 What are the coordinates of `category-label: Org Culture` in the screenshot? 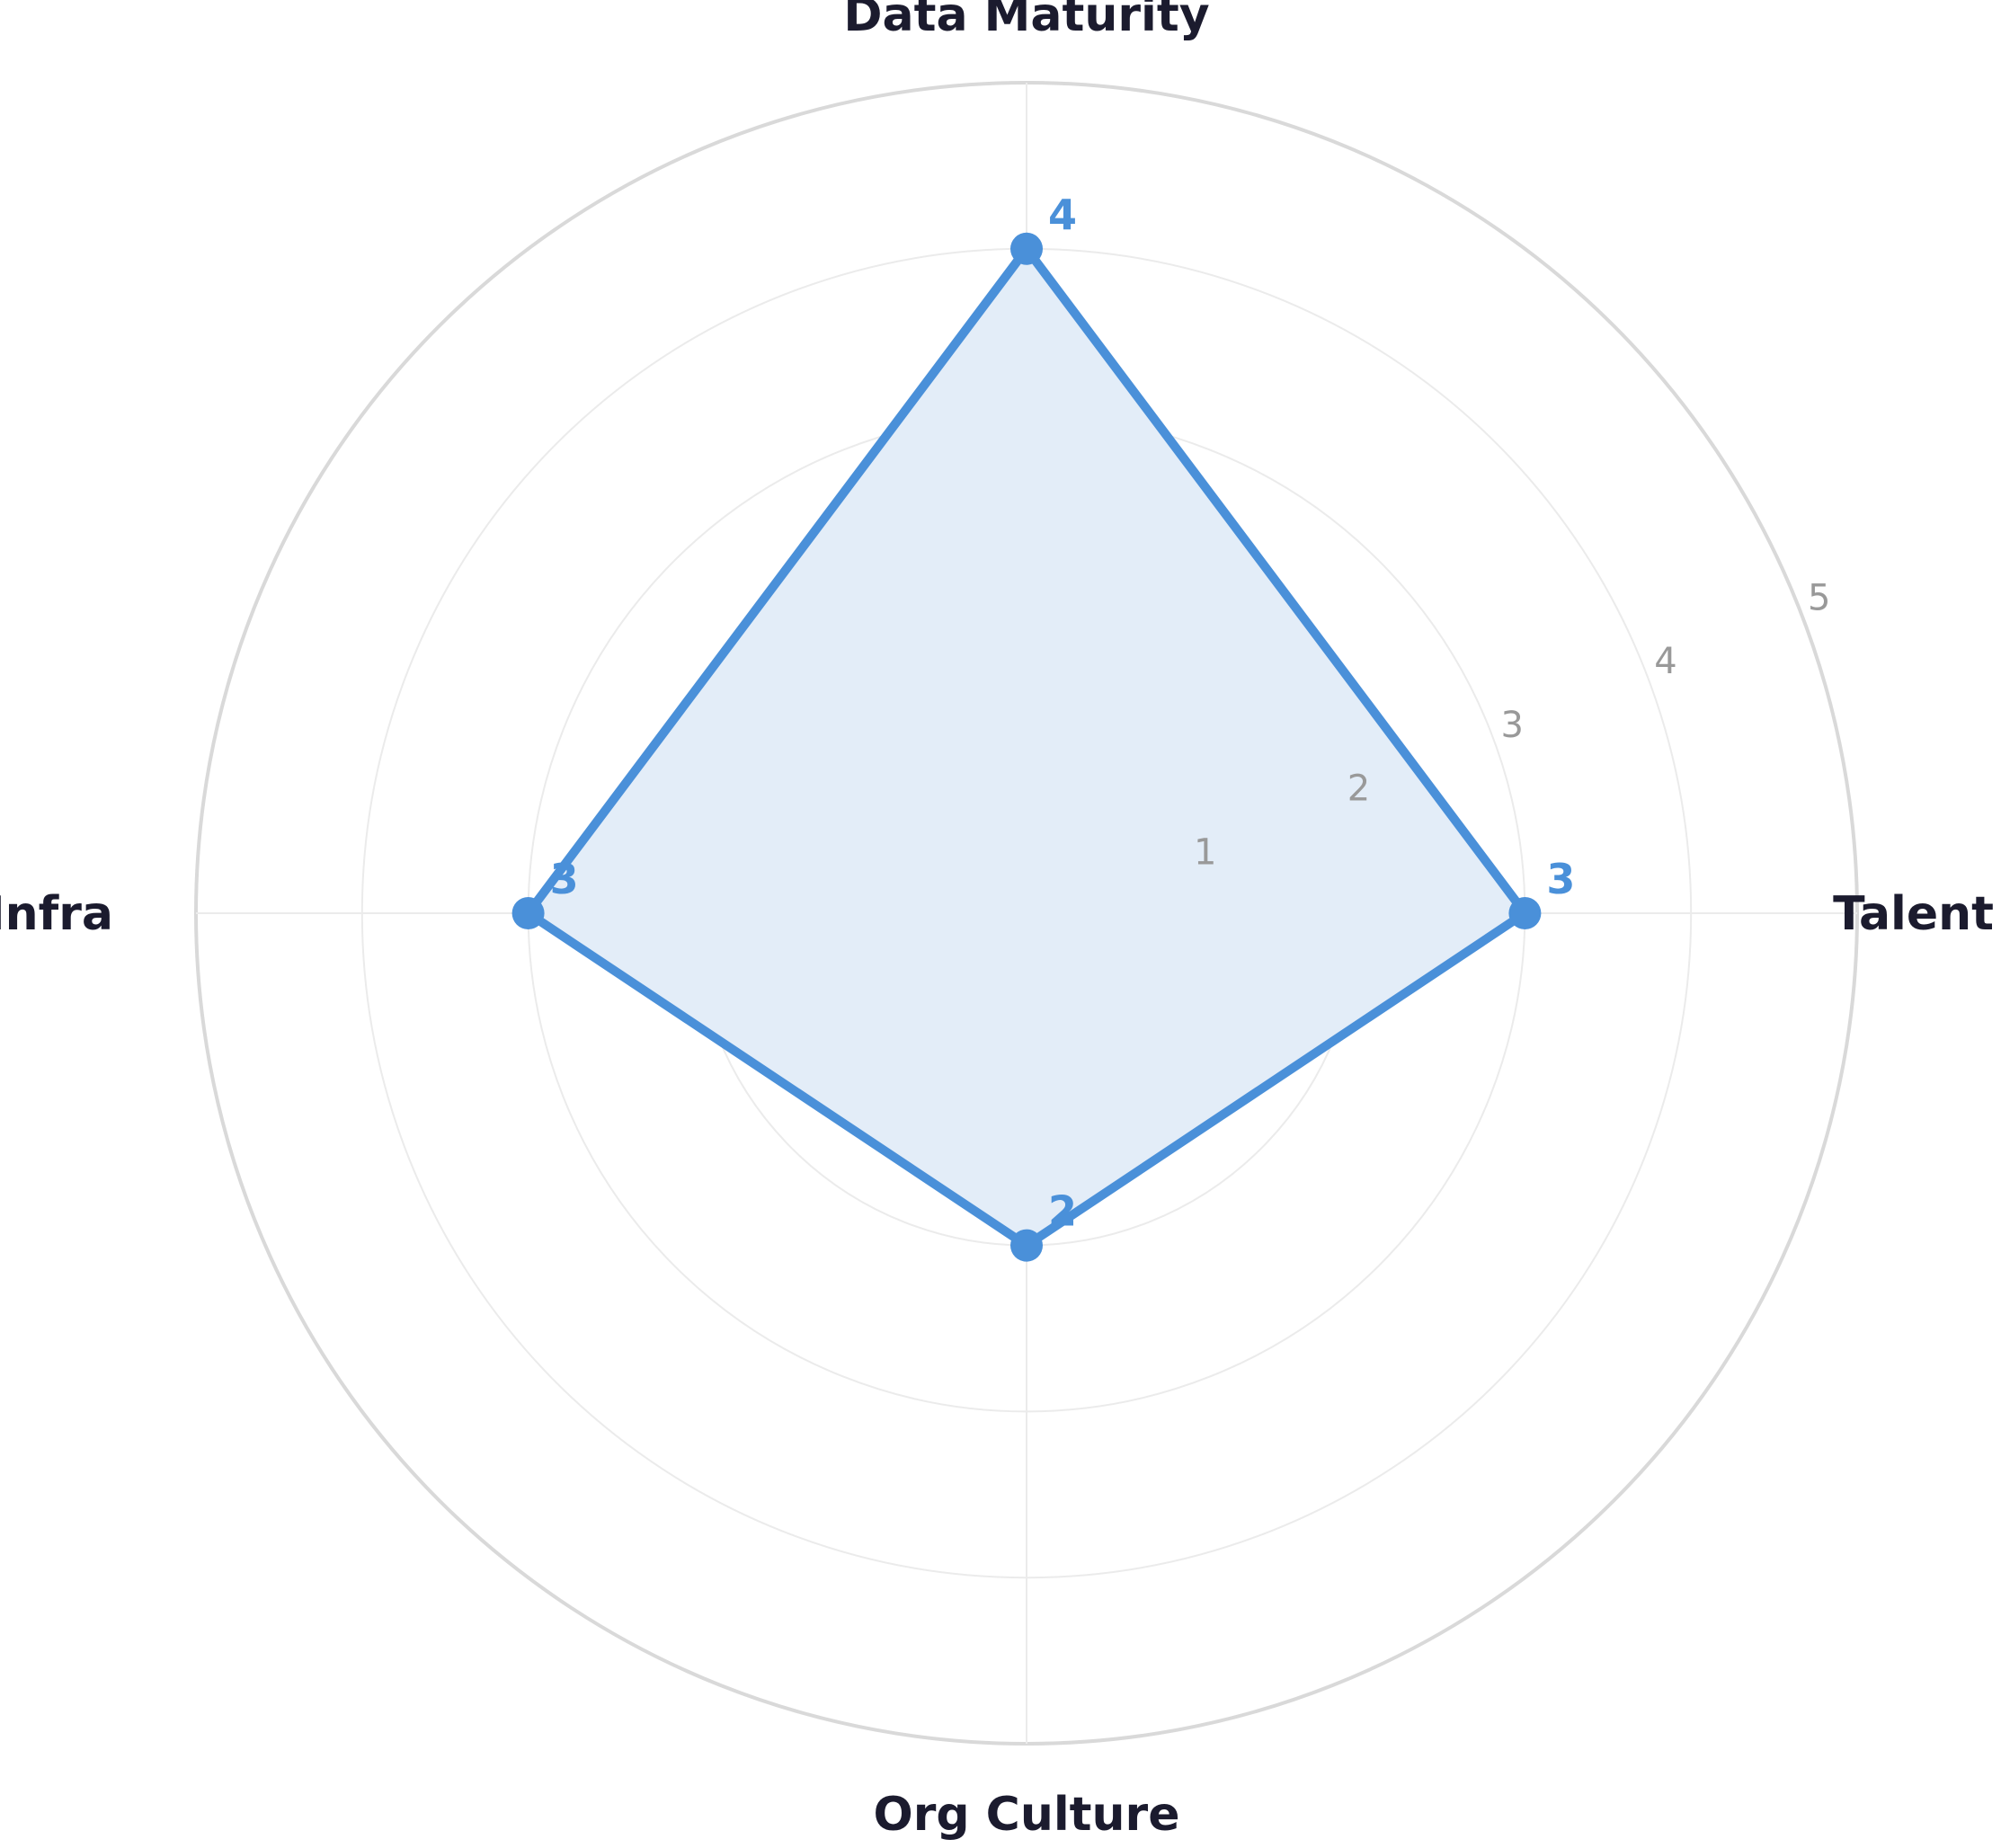 It's located at (1027, 1815).